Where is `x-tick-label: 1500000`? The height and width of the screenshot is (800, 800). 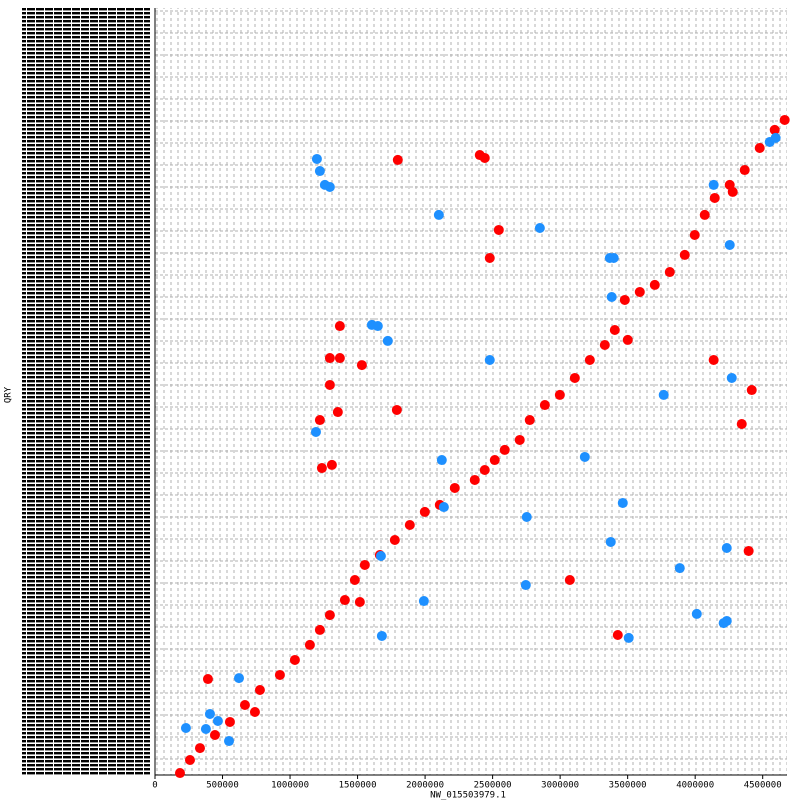 x-tick-label: 1500000 is located at coordinates (358, 786).